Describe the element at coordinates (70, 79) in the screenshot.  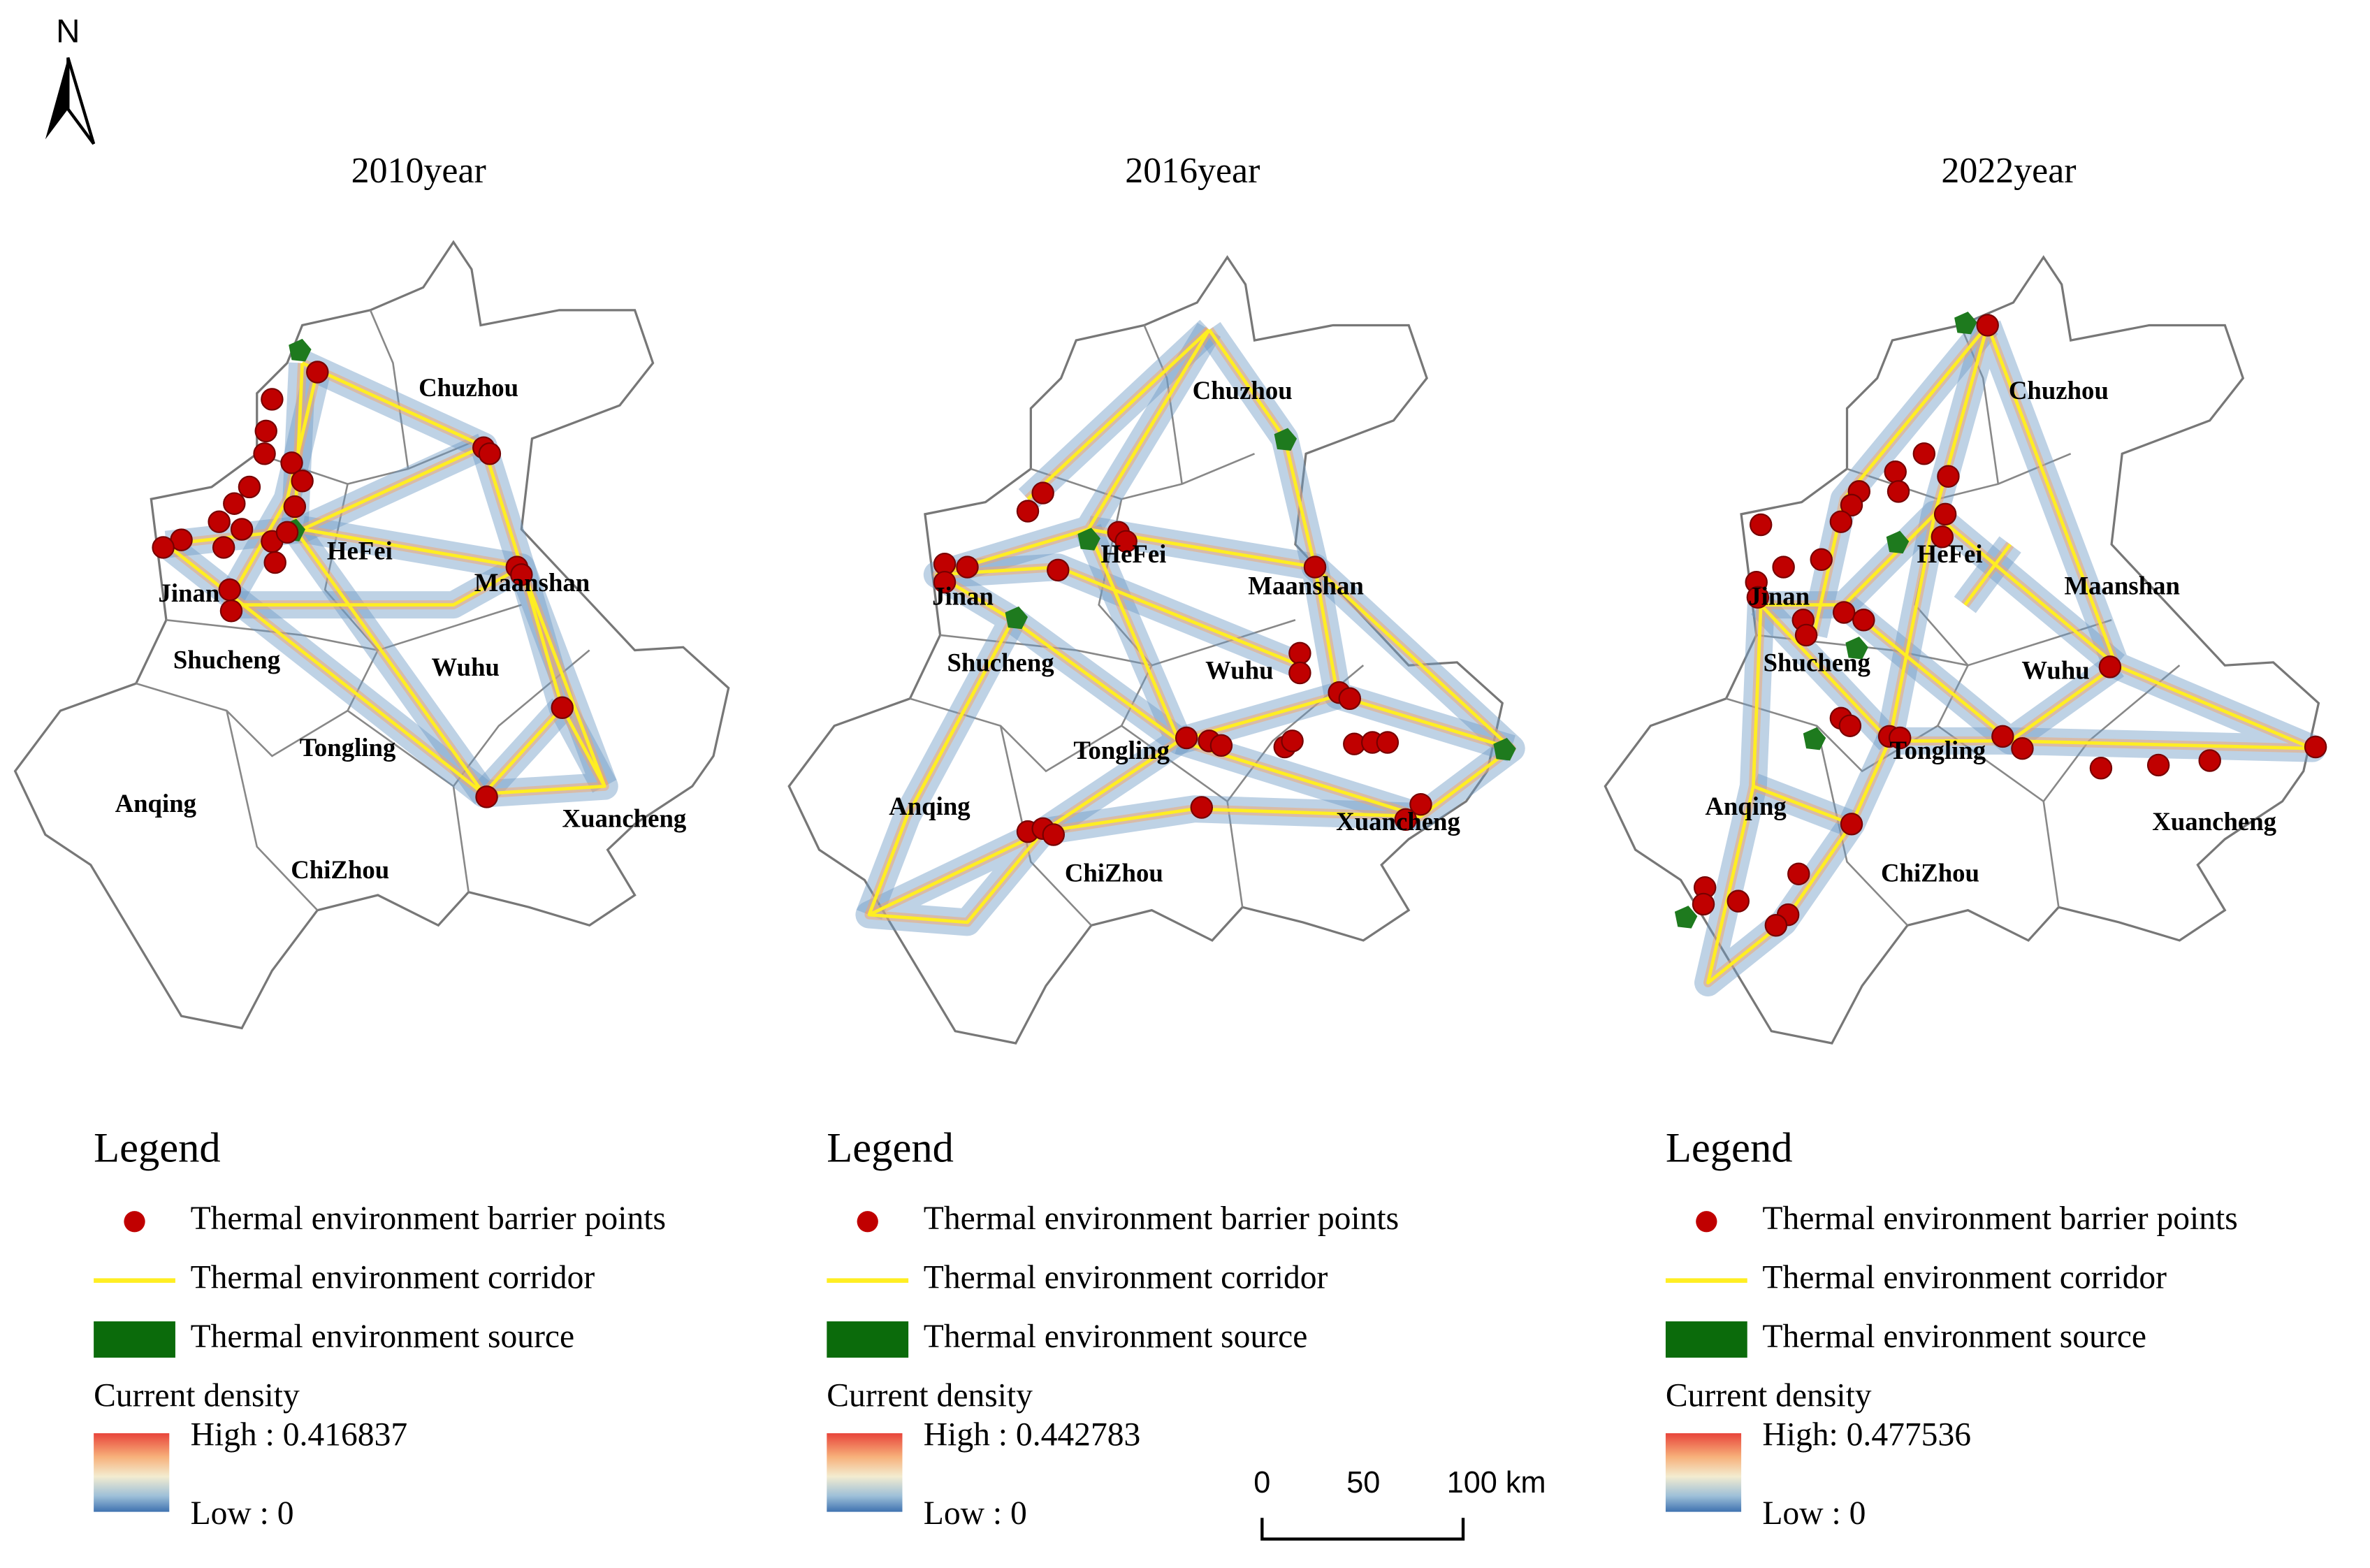
I see `north-arrow: N` at that location.